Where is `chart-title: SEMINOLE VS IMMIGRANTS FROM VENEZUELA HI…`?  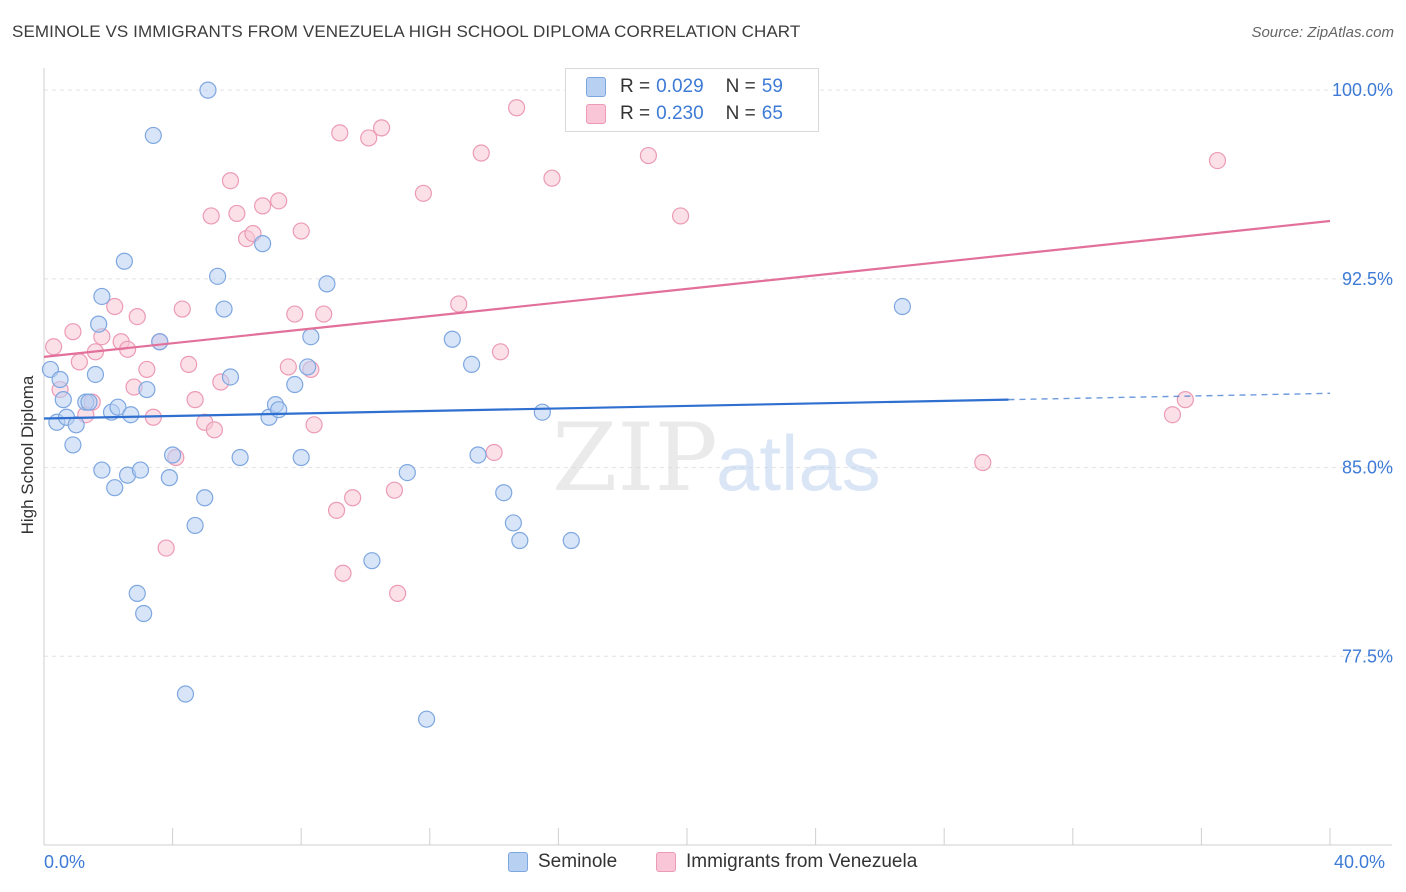
chart-title: SEMINOLE VS IMMIGRANTS FROM VENEZUELA HI… is located at coordinates (406, 31).